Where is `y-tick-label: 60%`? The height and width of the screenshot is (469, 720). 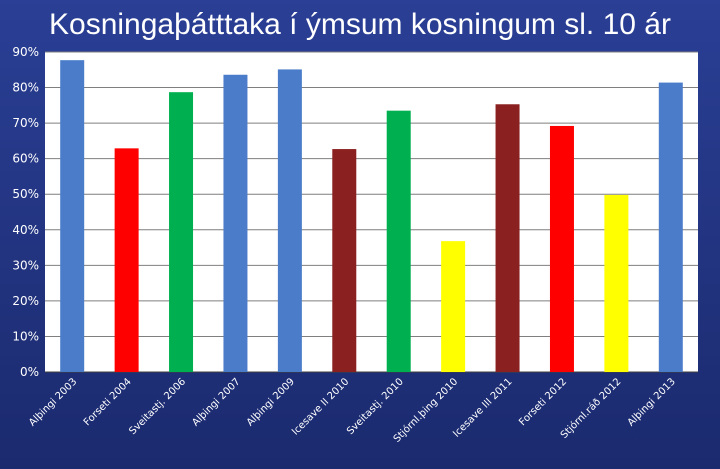
y-tick-label: 60% is located at coordinates (25, 159).